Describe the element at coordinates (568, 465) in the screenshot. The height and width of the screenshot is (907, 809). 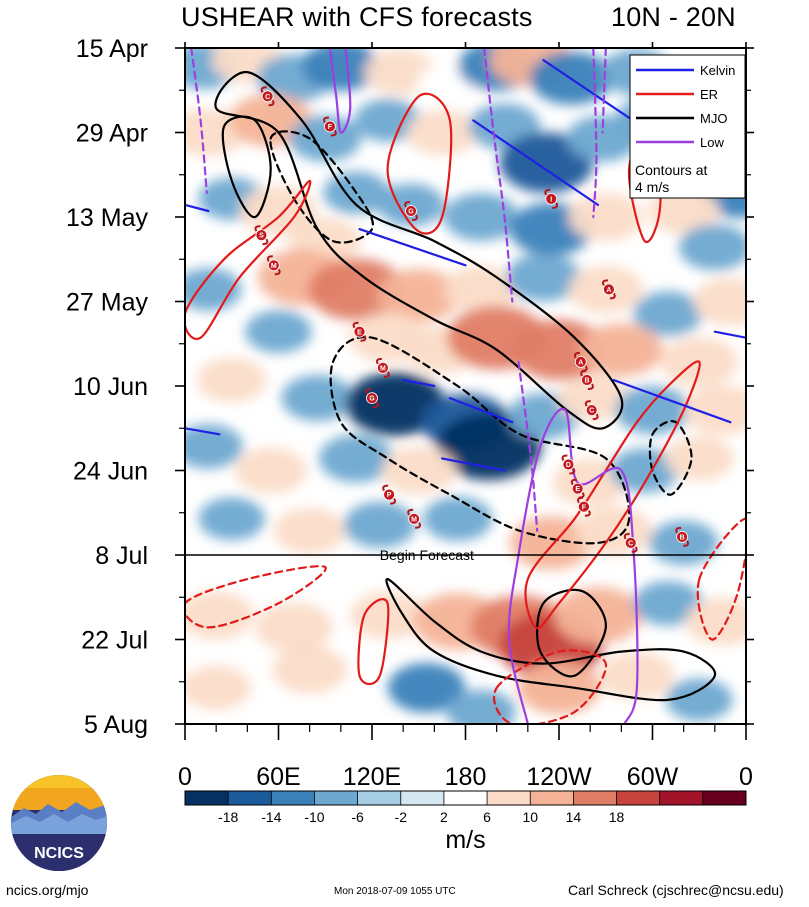
I see `storm-label: D` at that location.